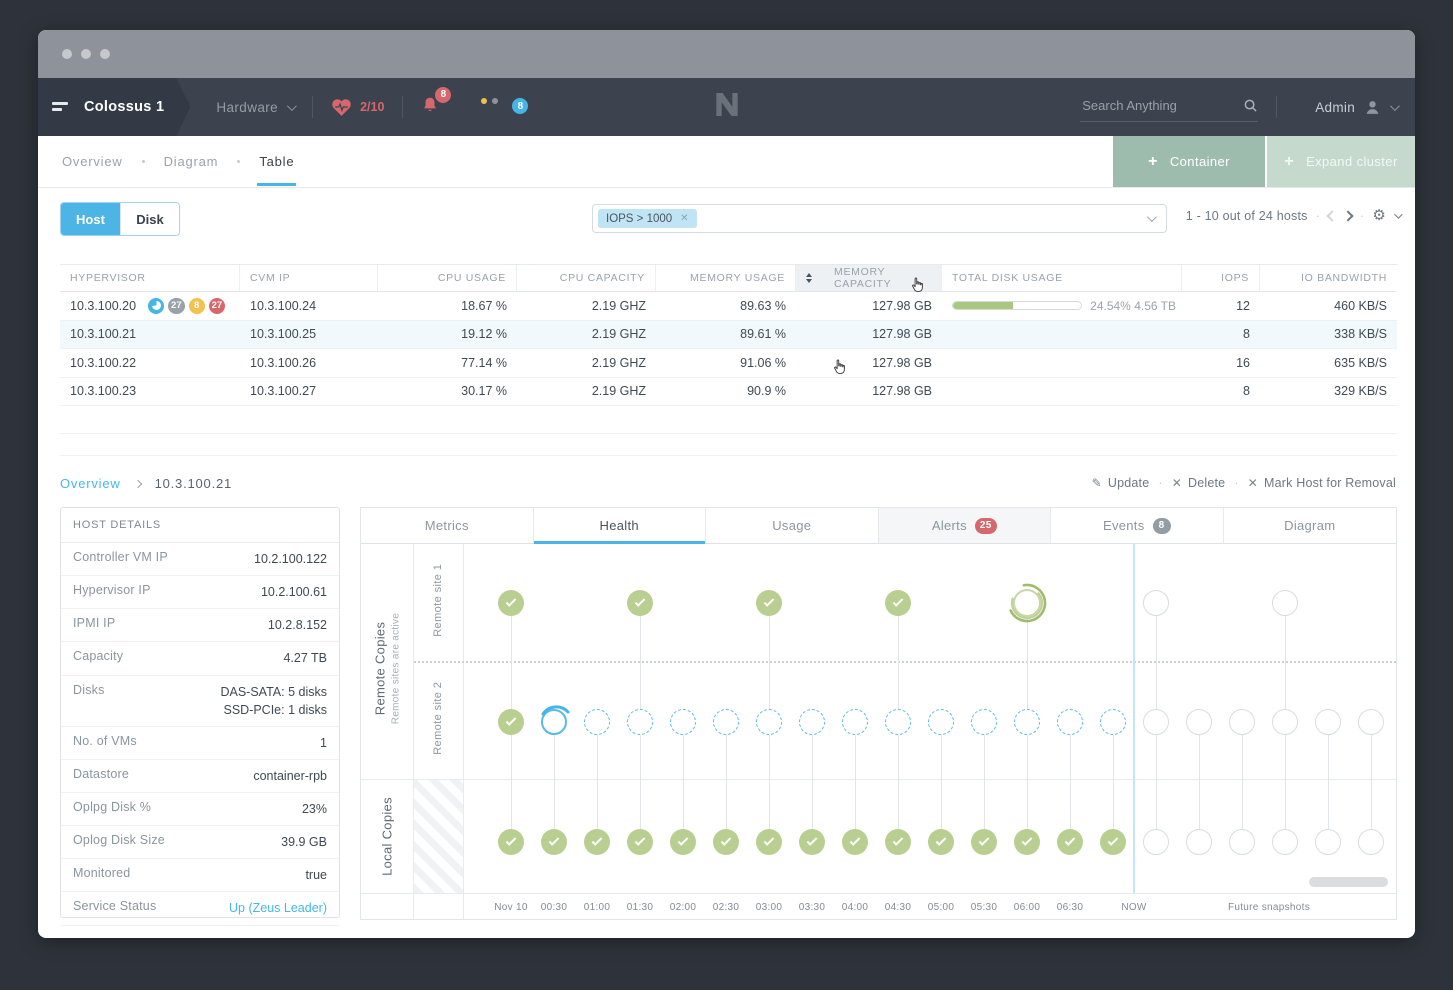  What do you see at coordinates (1221, 278) in the screenshot?
I see `column-header: IOPS` at bounding box center [1221, 278].